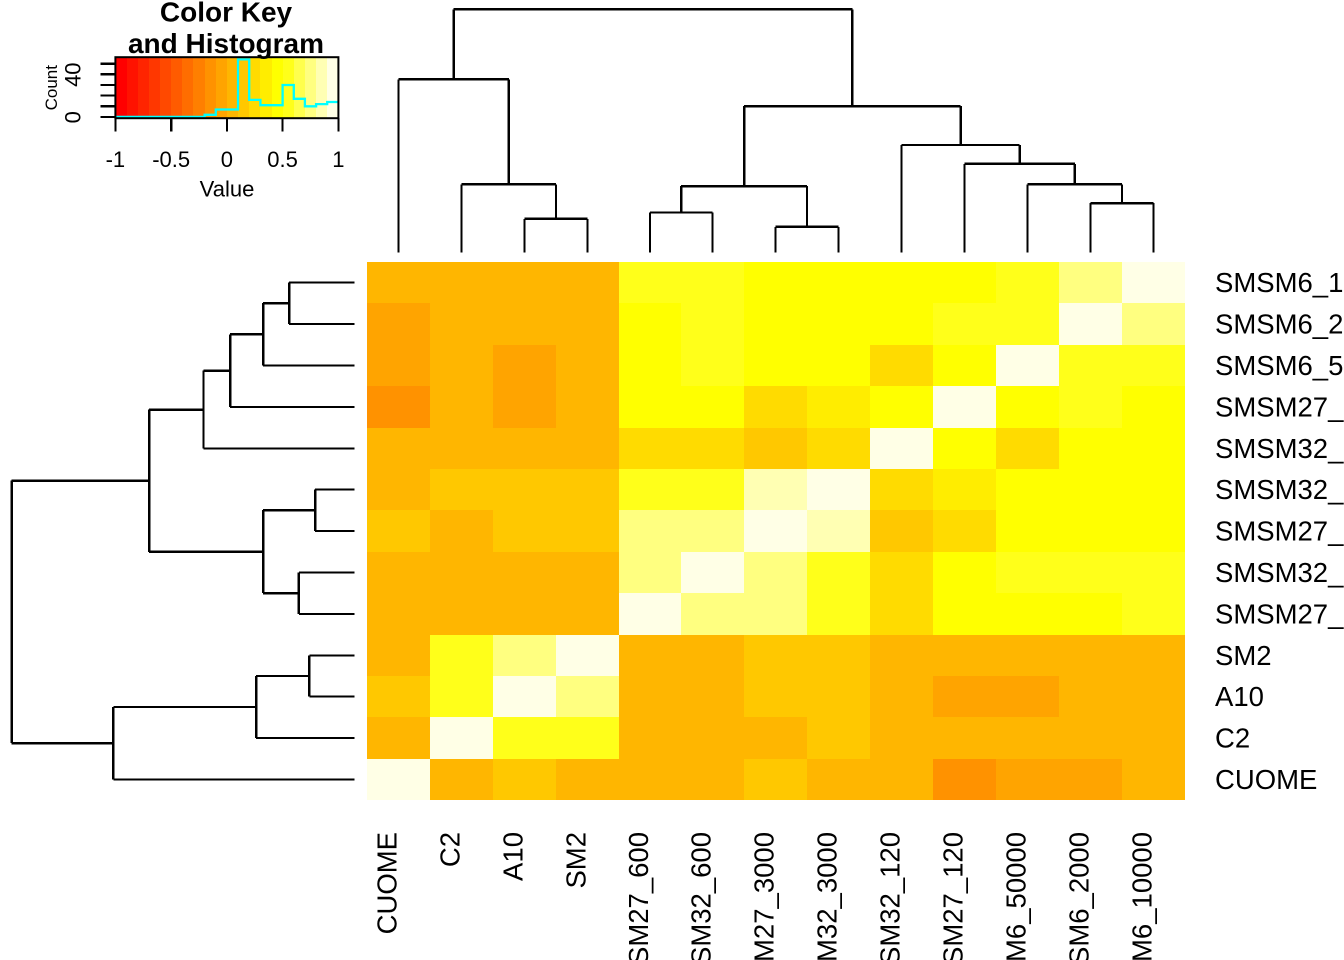 This screenshot has width=1344, height=960. I want to click on svg-text: and Histogram, so click(226, 43).